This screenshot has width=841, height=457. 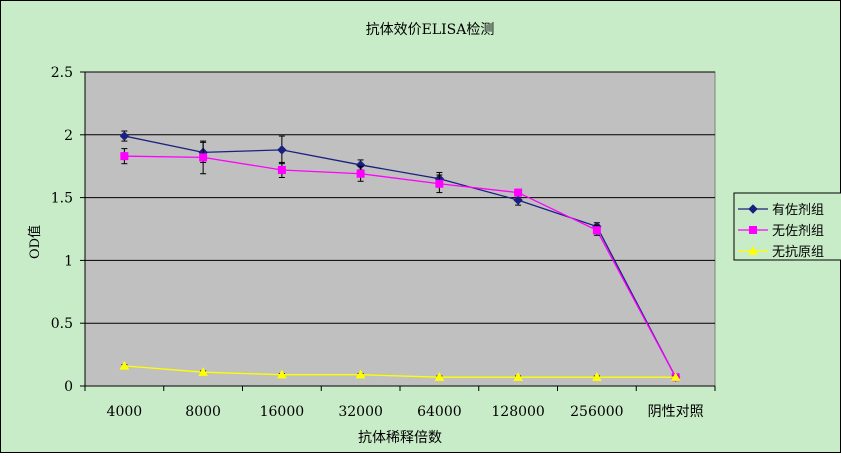 What do you see at coordinates (68, 136) in the screenshot?
I see `y-tick-label: 2` at bounding box center [68, 136].